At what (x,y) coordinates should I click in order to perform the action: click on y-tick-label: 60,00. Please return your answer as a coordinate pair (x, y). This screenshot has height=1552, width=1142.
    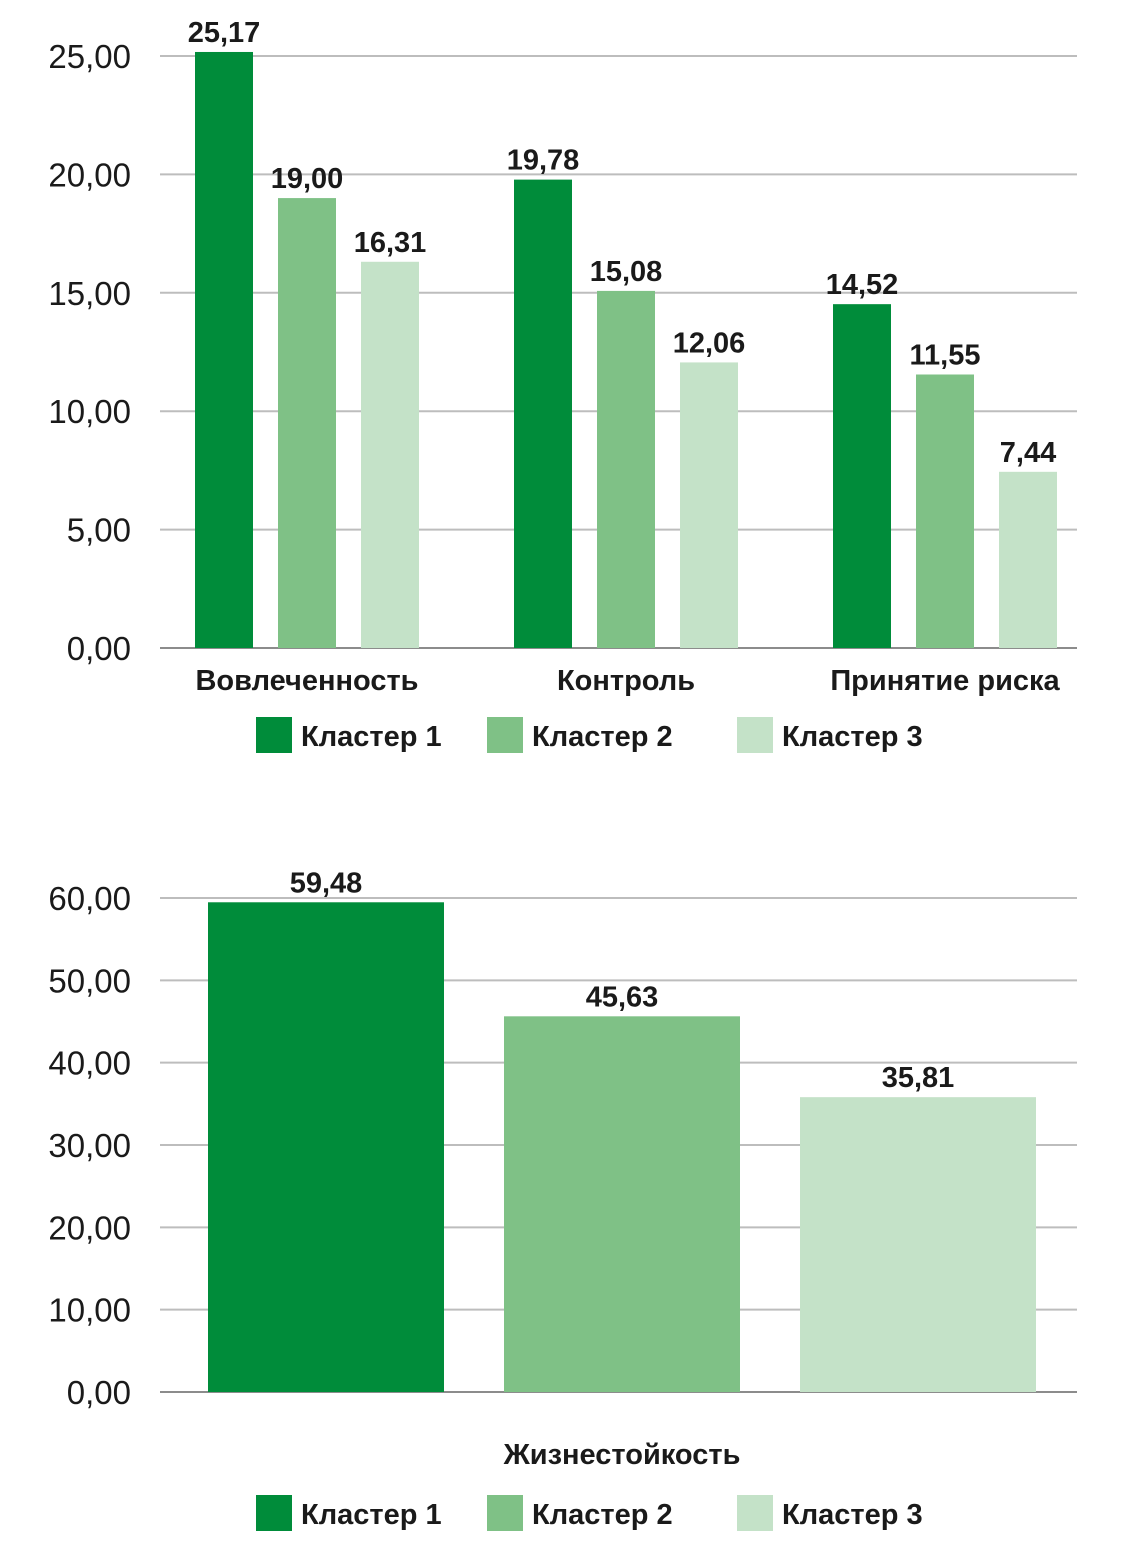
    Looking at the image, I should click on (89, 898).